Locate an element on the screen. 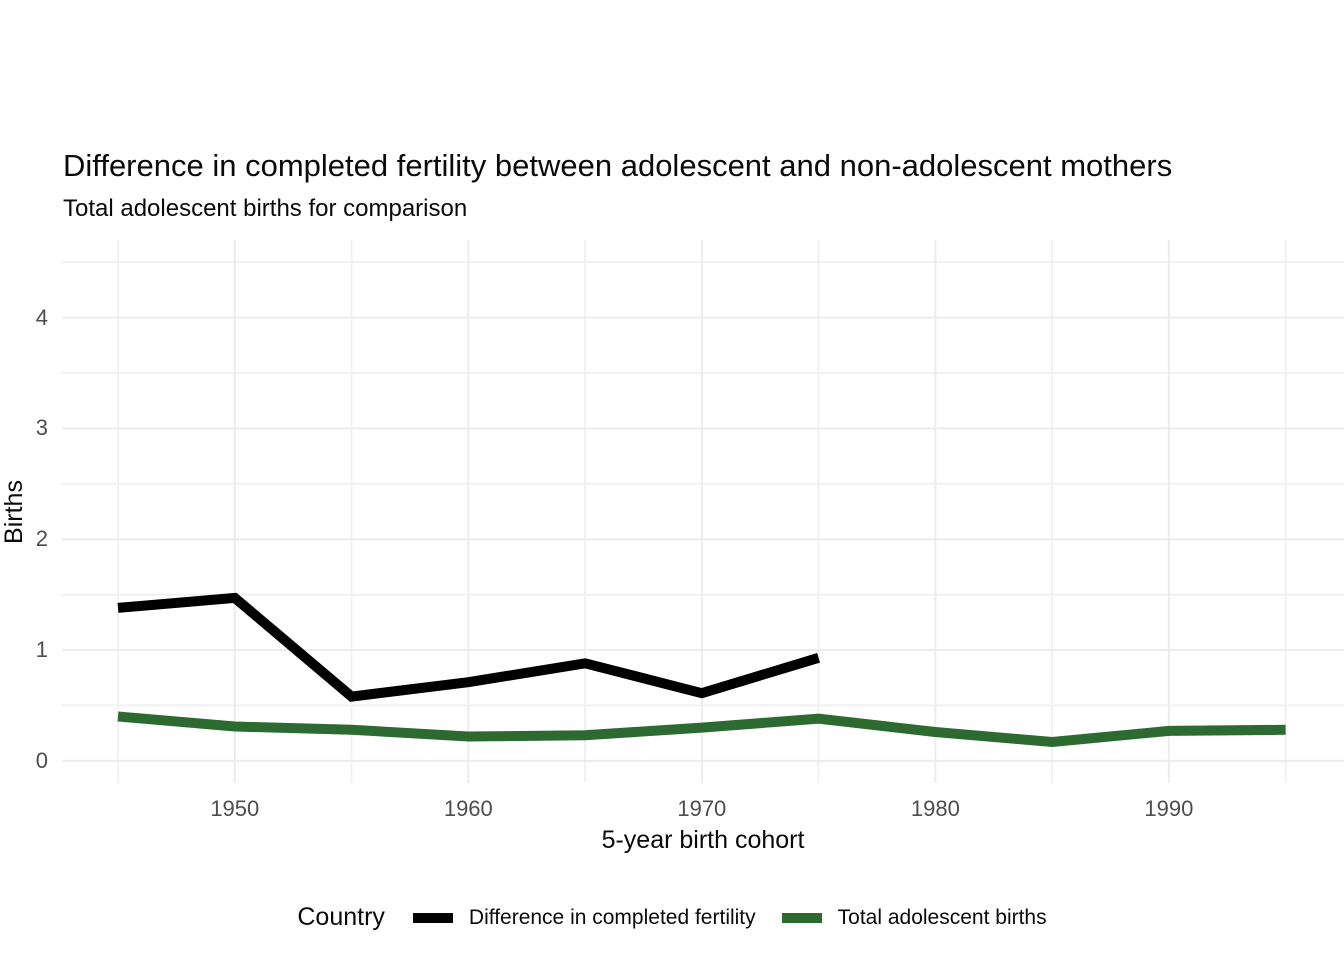  legend-title: Country is located at coordinates (341, 917).